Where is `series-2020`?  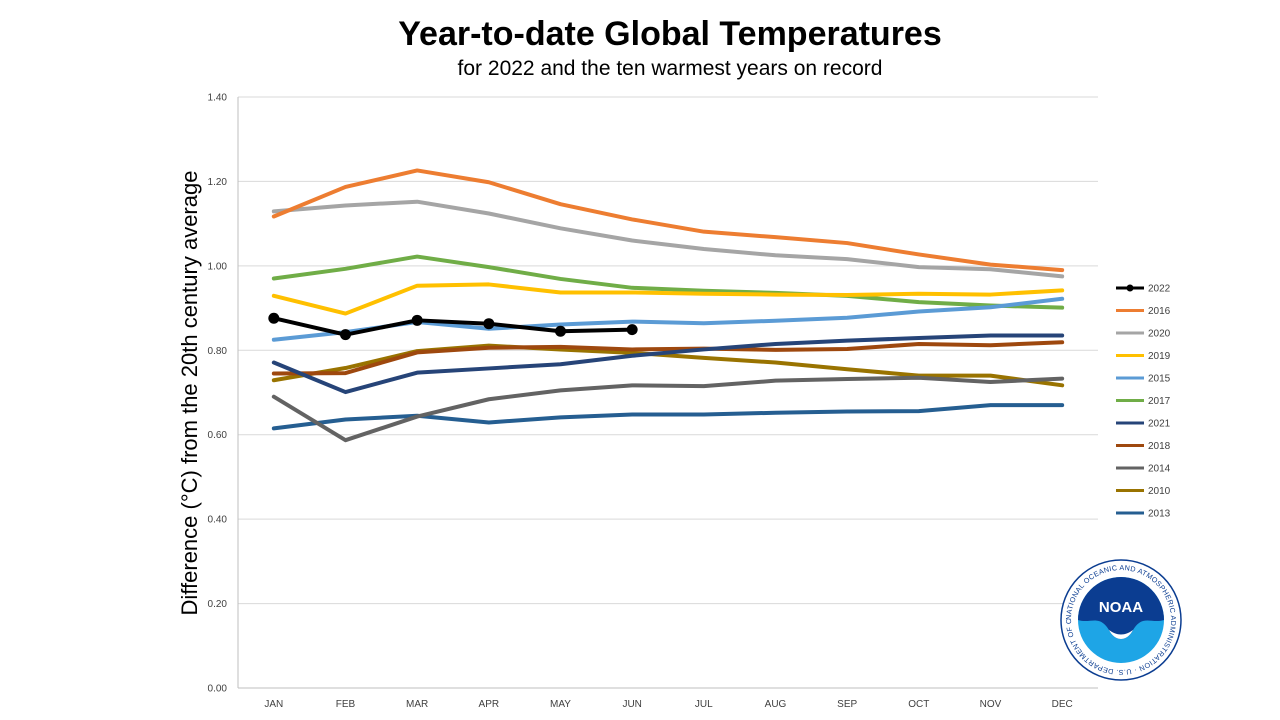
series-2020 is located at coordinates (668, 239).